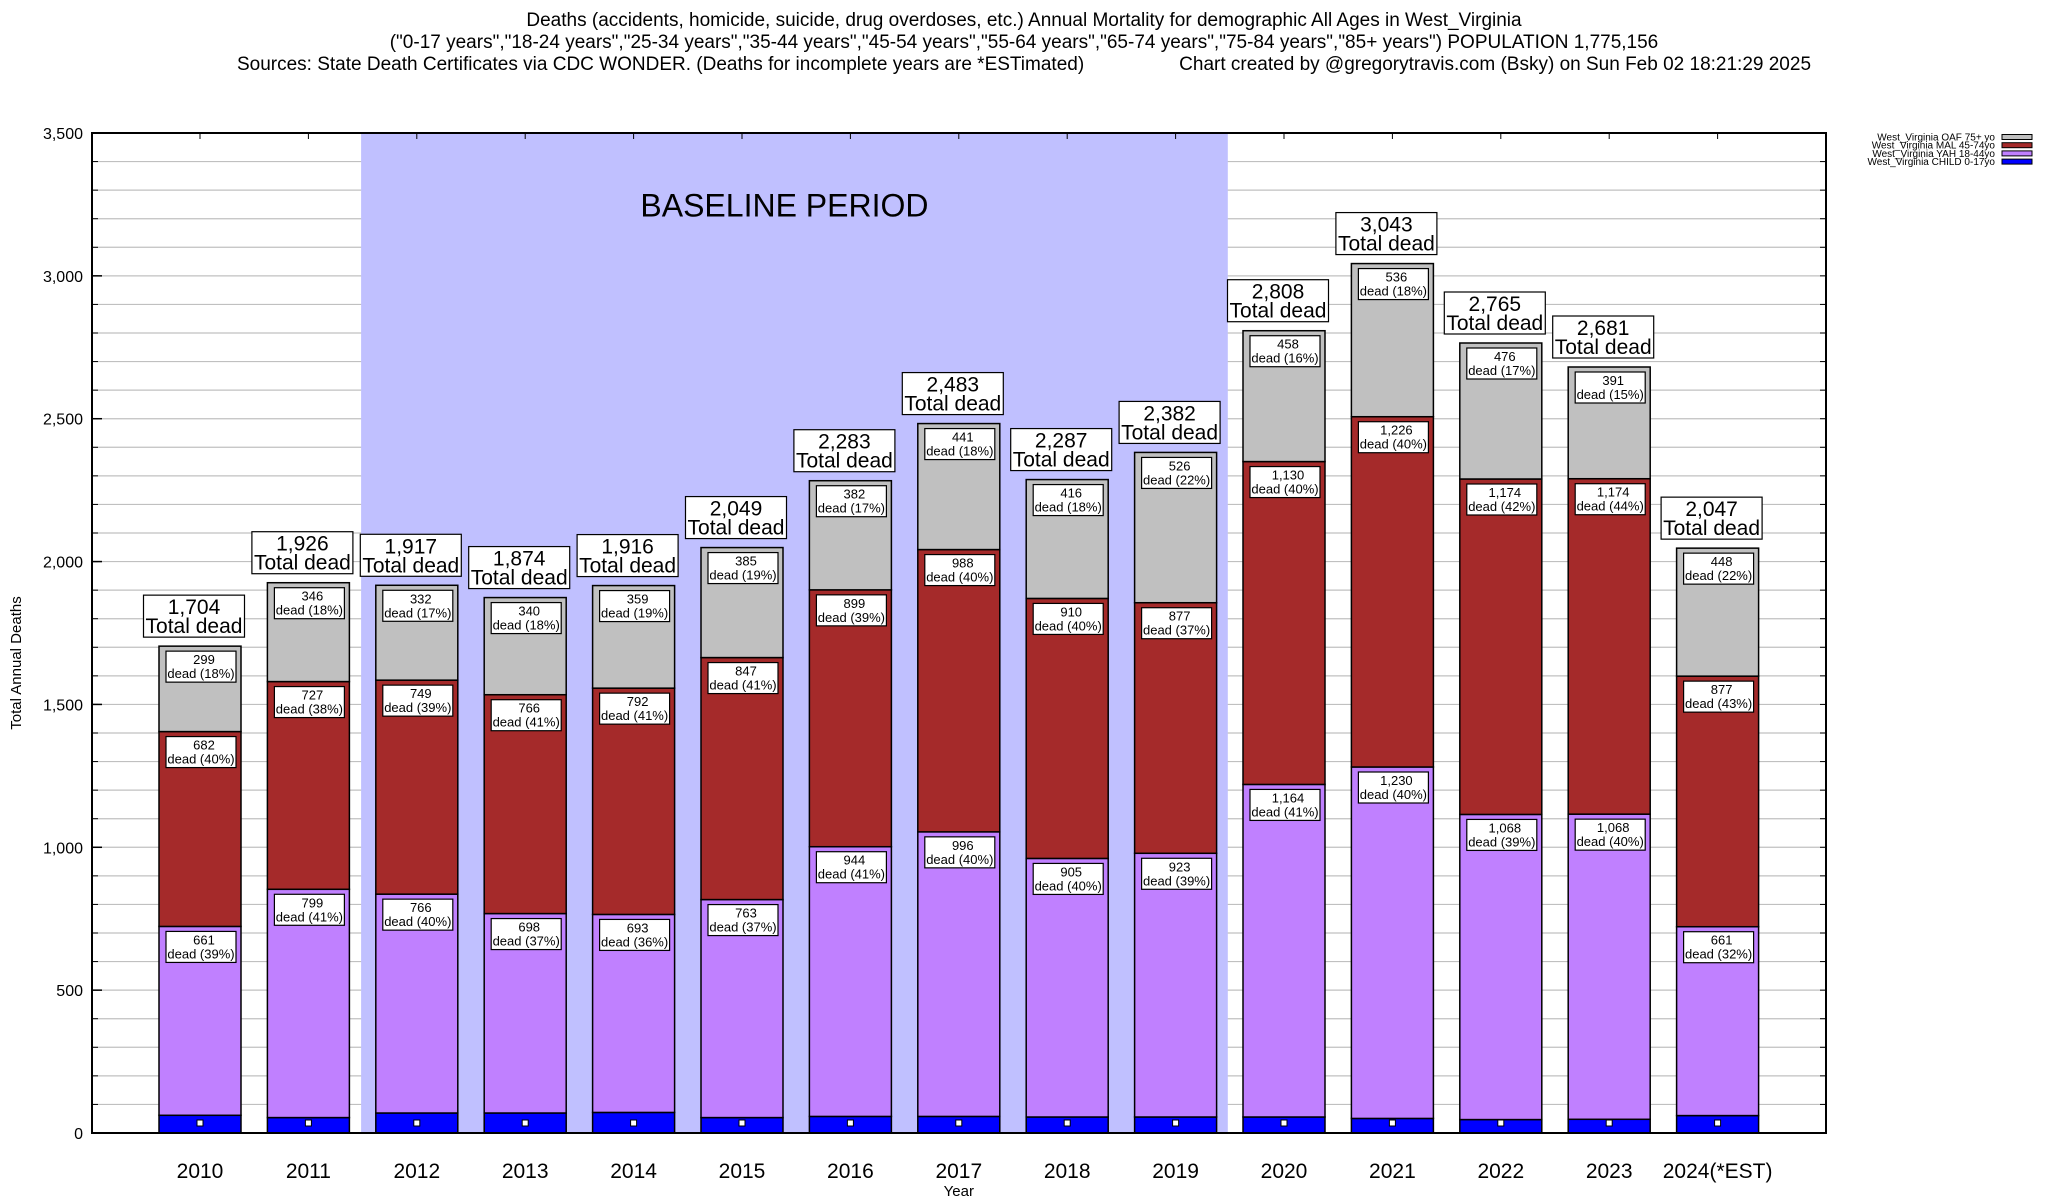 This screenshot has width=2048, height=1200. I want to click on total-value-label: 2,765, so click(1495, 304).